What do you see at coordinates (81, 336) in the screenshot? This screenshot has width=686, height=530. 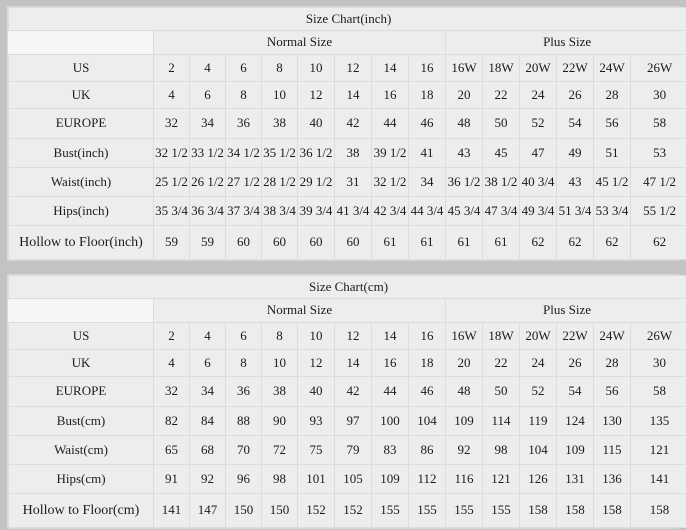 I see `row-label: US` at bounding box center [81, 336].